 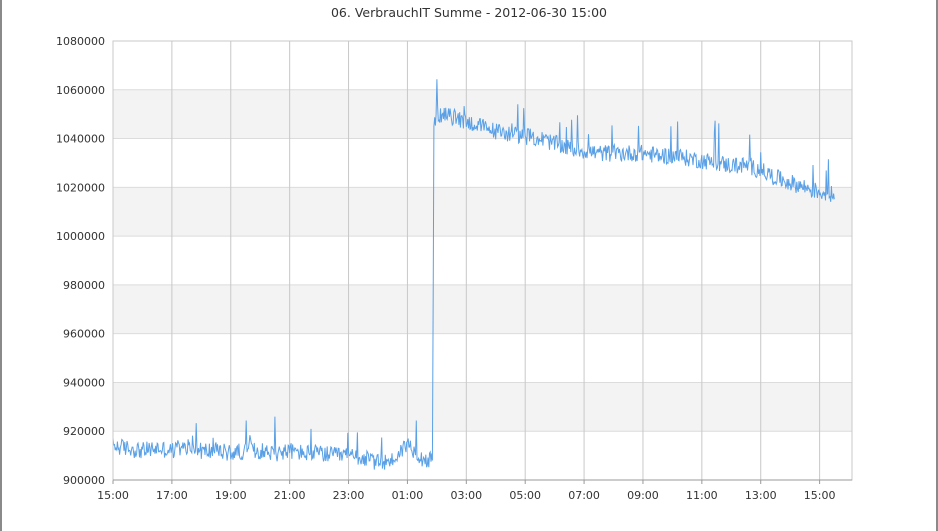 What do you see at coordinates (349, 495) in the screenshot?
I see `x-tick-label: 23:00` at bounding box center [349, 495].